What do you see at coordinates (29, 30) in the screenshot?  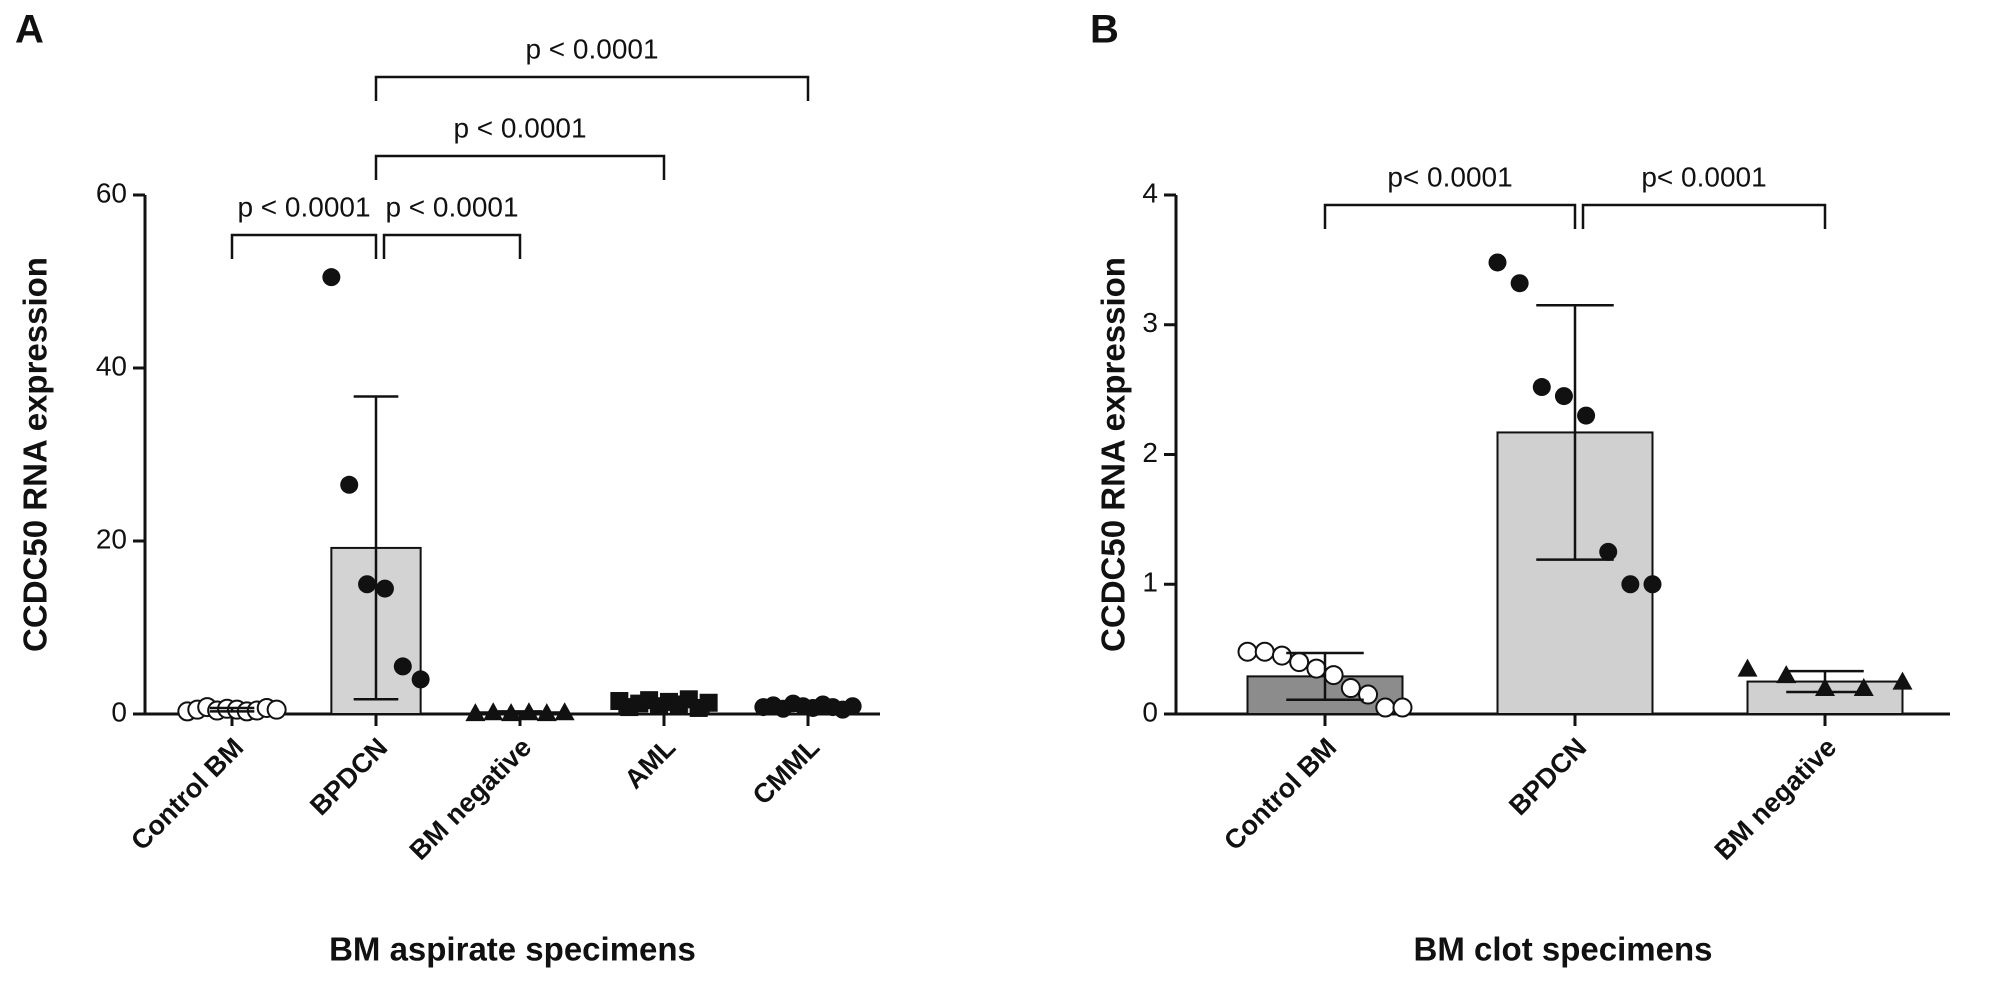 I see `panel-label: A` at bounding box center [29, 30].